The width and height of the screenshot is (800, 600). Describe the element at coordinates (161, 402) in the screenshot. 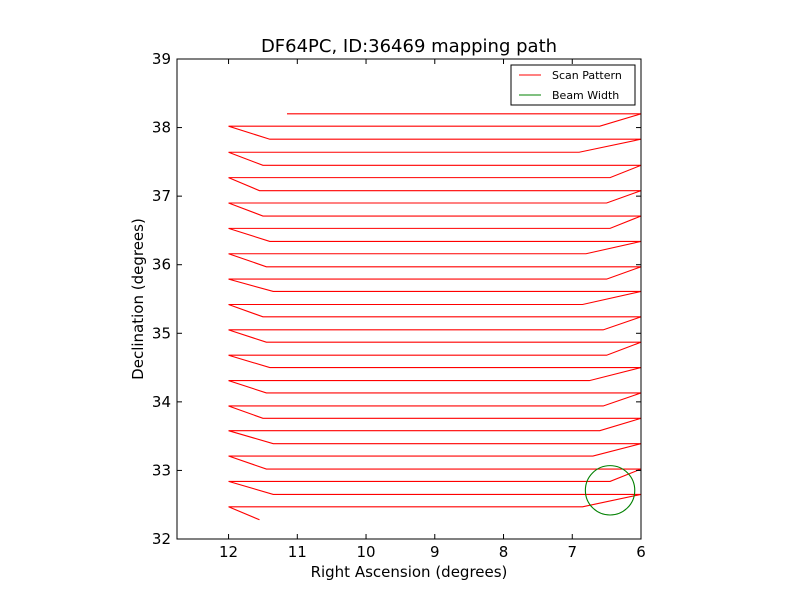

I see `y-tick-label: 34` at that location.